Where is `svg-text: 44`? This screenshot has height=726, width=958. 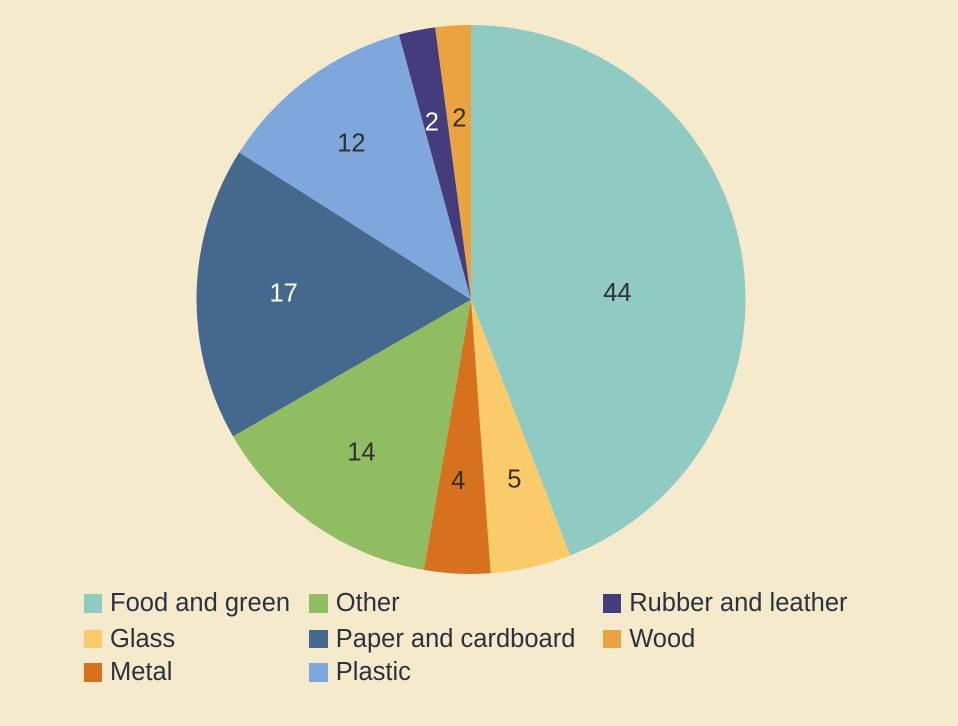 svg-text: 44 is located at coordinates (617, 293).